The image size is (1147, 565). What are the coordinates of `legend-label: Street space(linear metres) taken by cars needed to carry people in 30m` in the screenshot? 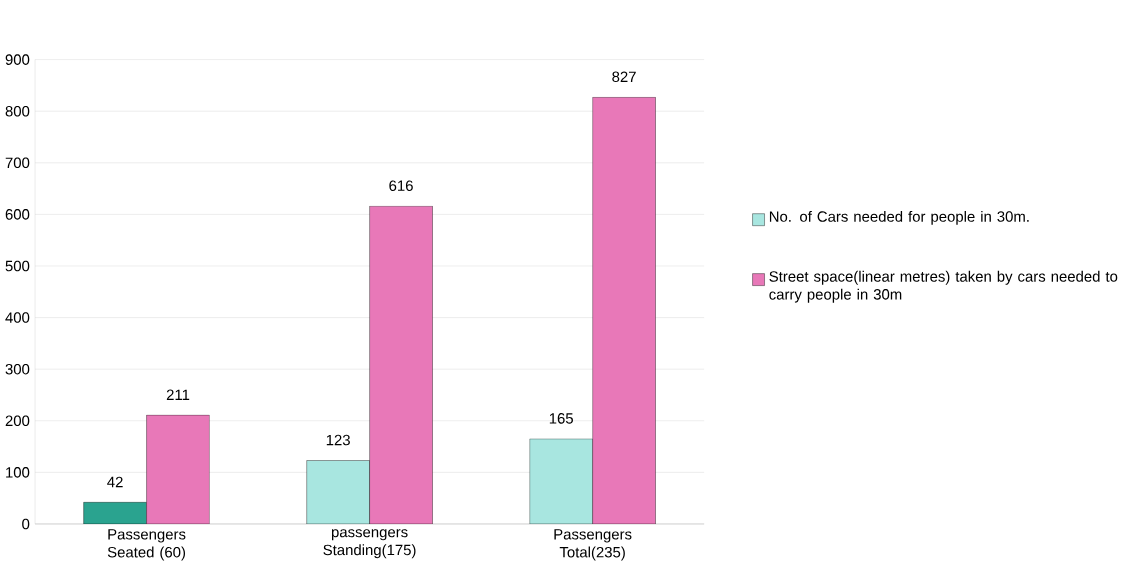 It's located at (943, 286).